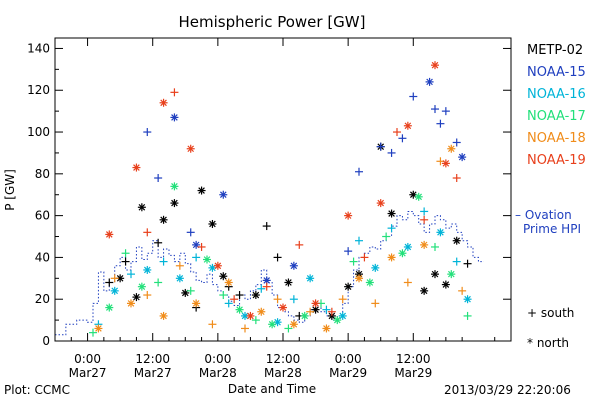 The width and height of the screenshot is (600, 400). I want to click on x-axis-label: Date and Time, so click(272, 389).